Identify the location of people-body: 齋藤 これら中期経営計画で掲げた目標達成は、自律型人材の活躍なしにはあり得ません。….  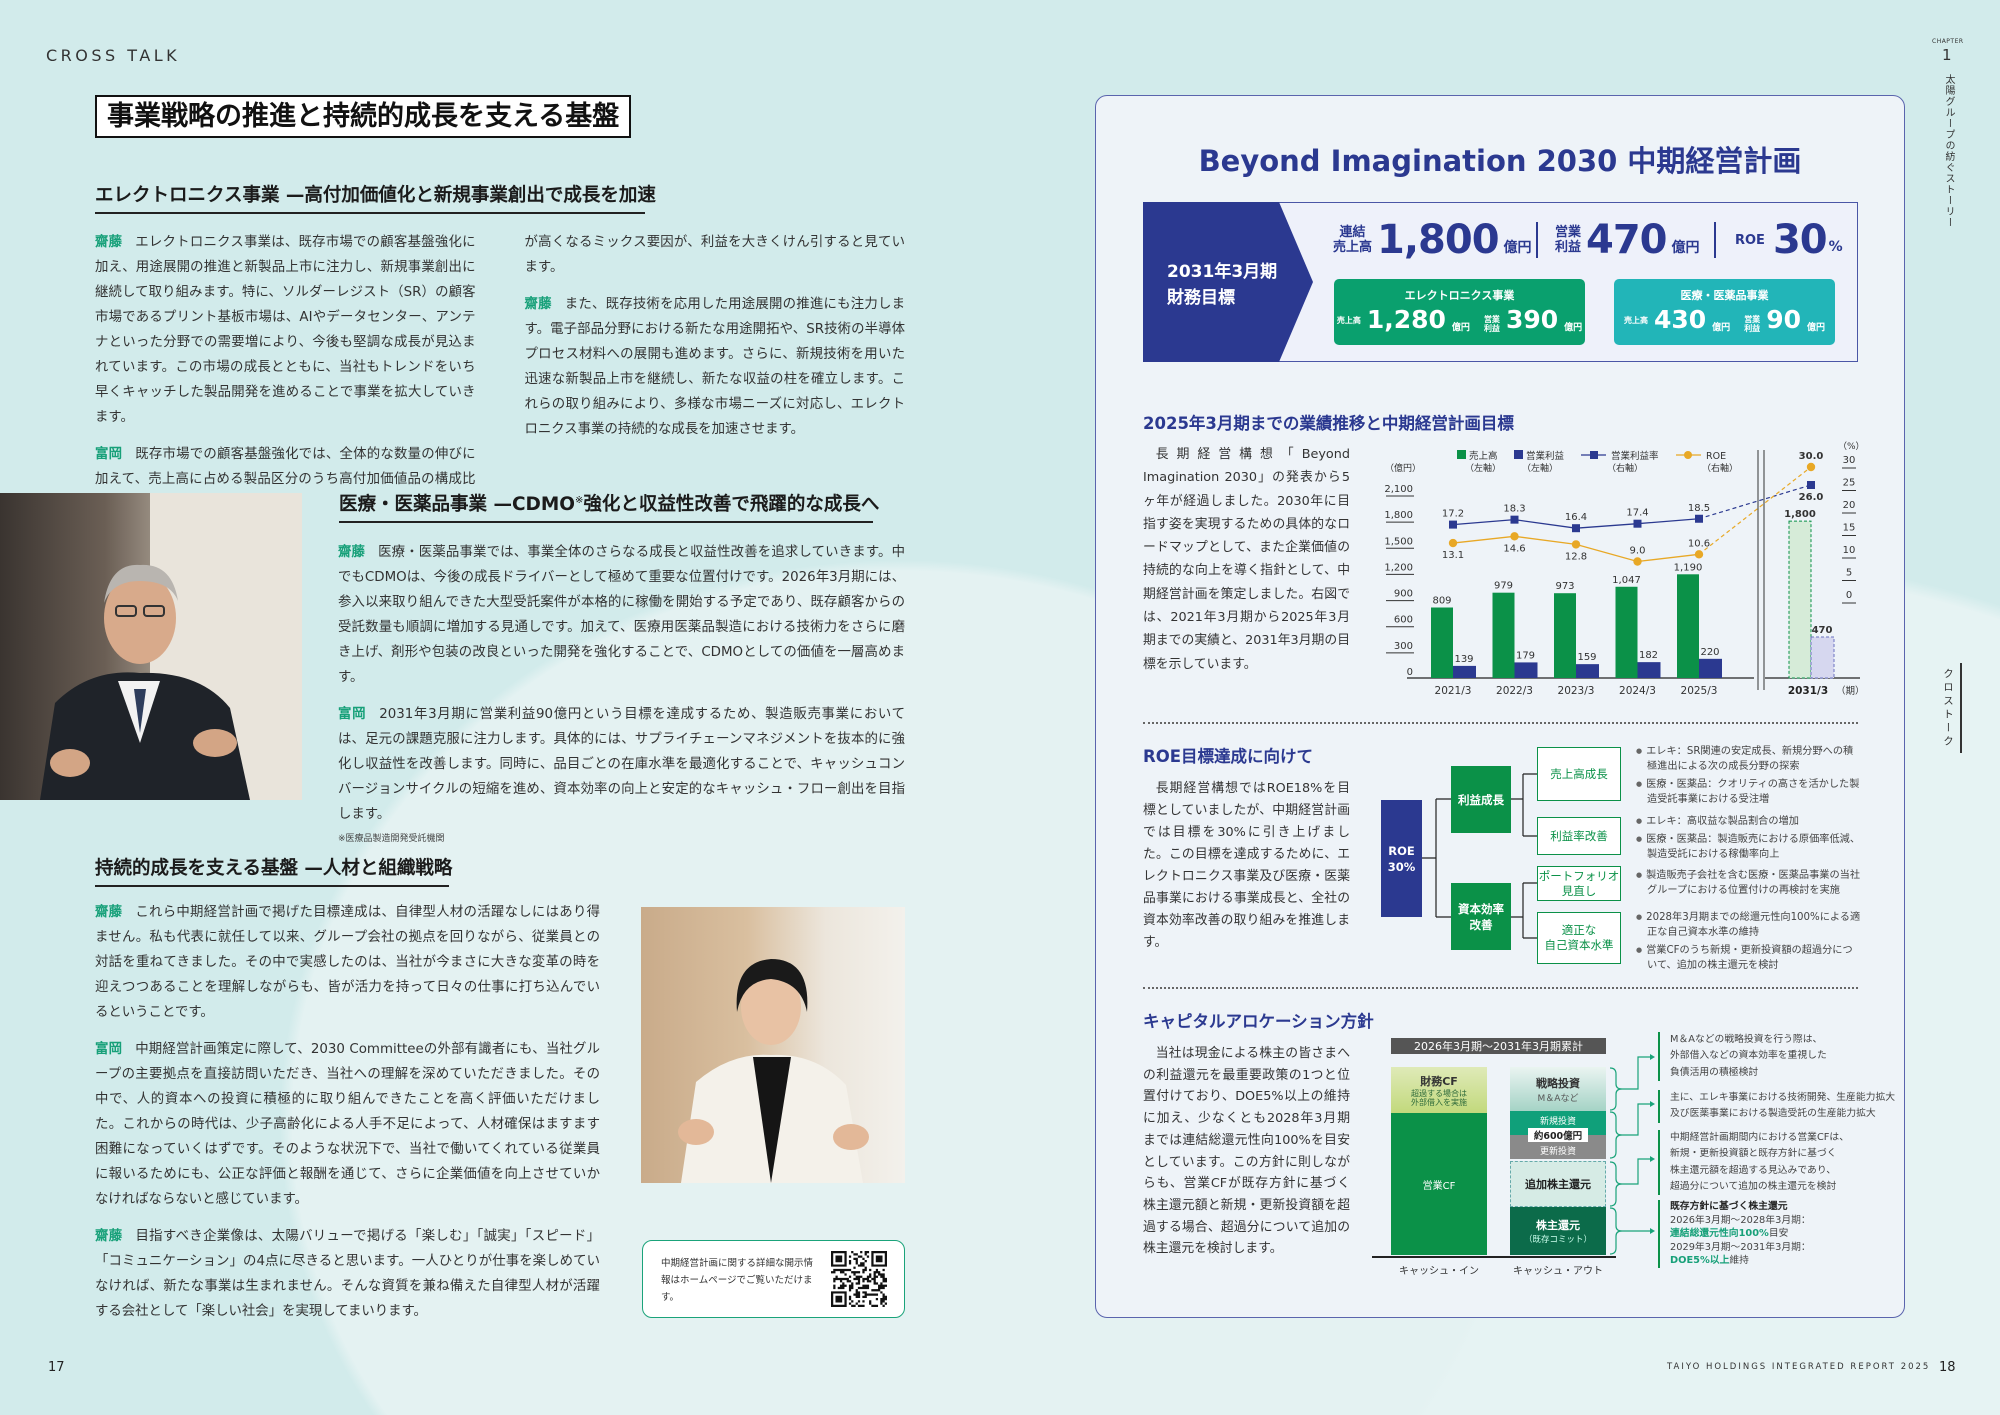
(347, 1118).